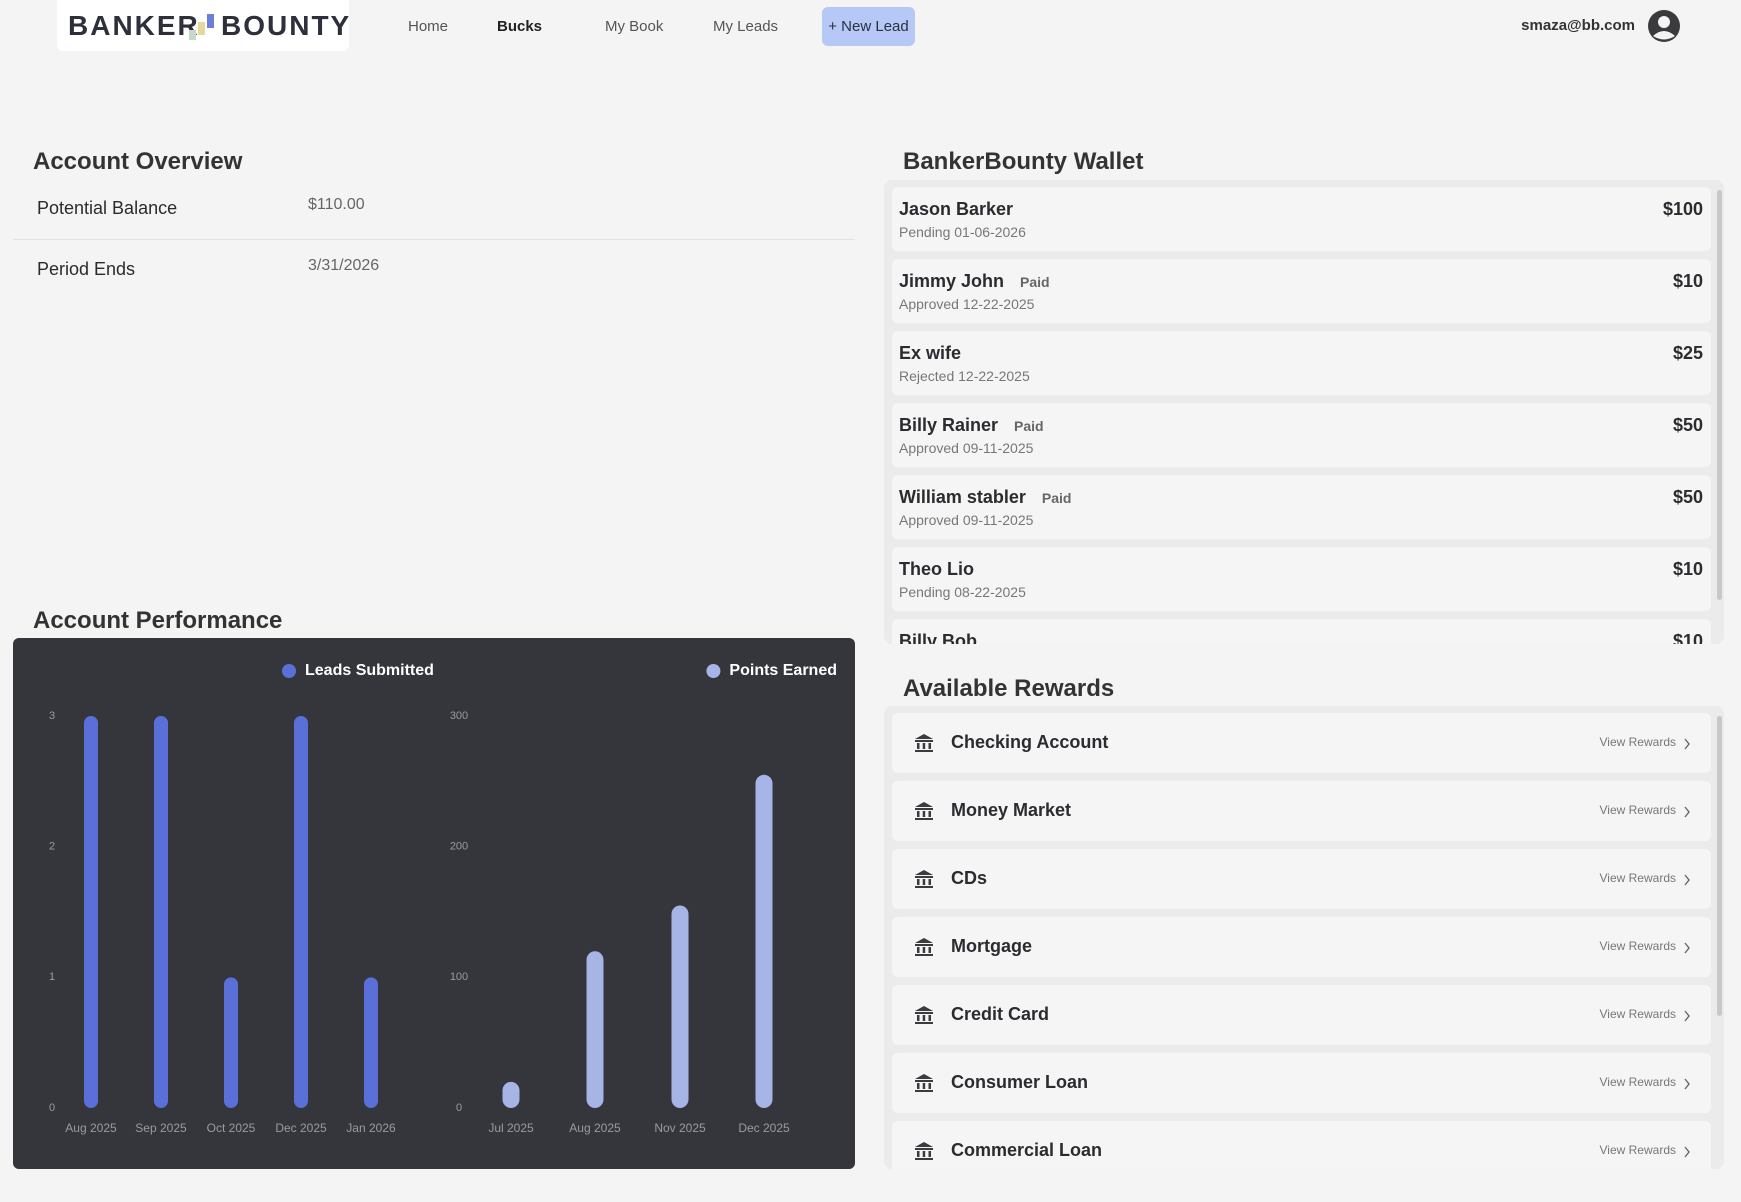 Image resolution: width=1741 pixels, height=1202 pixels. What do you see at coordinates (1030, 742) in the screenshot?
I see `reward-name: Checking Account` at bounding box center [1030, 742].